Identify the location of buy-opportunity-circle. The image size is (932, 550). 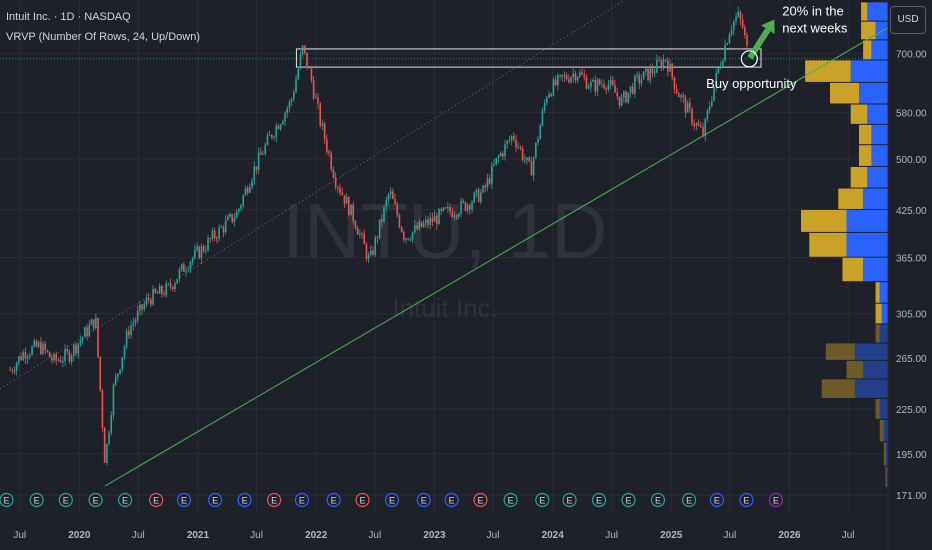
(749, 59).